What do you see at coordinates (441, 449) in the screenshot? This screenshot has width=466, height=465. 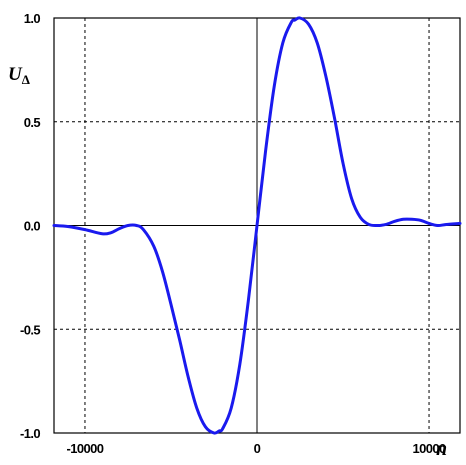 I see `x-axis-label: n` at bounding box center [441, 449].